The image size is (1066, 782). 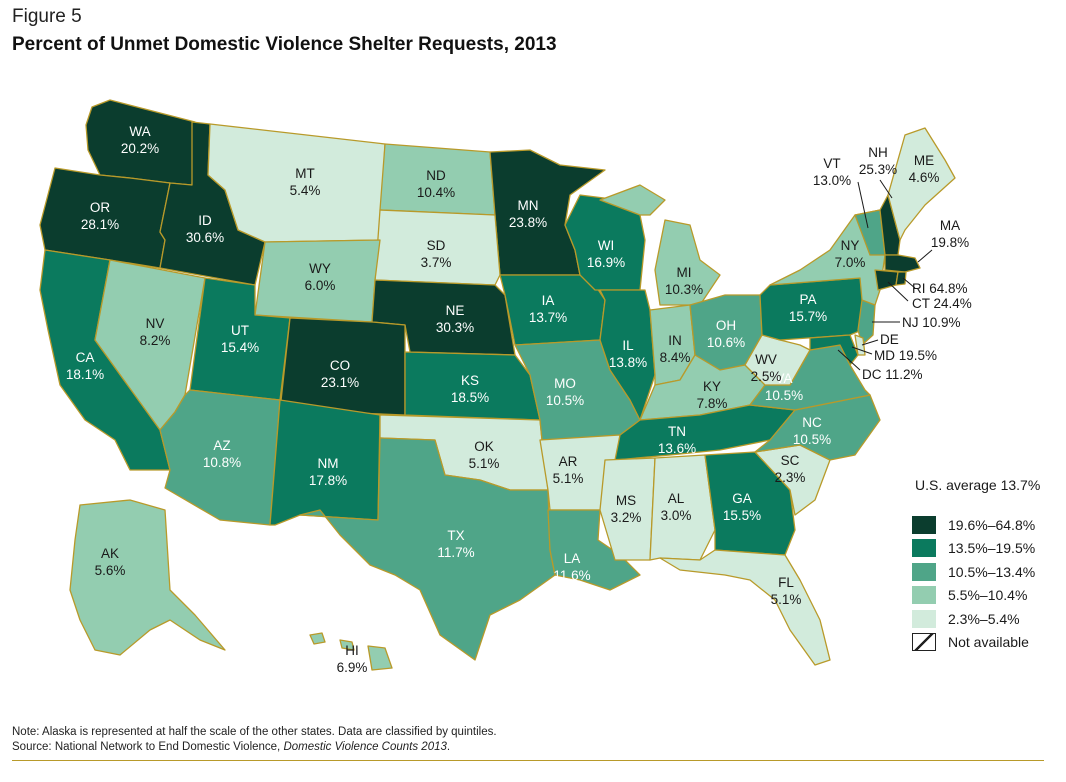 What do you see at coordinates (931, 322) in the screenshot?
I see `callout-nj: NJ 10.9%` at bounding box center [931, 322].